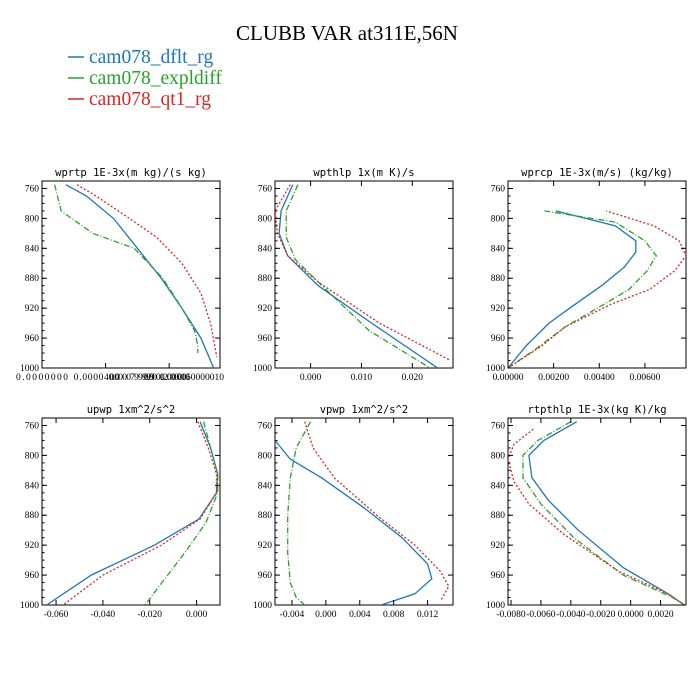 This screenshot has width=700, height=700. Describe the element at coordinates (363, 173) in the screenshot. I see `panel-title-2: wpthlp 1x(m K)/s` at that location.